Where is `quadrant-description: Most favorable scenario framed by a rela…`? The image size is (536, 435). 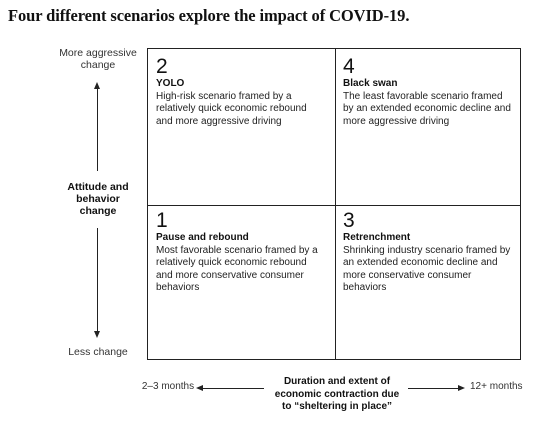
quadrant-description: Most favorable scenario framed by a rela… is located at coordinates (237, 269).